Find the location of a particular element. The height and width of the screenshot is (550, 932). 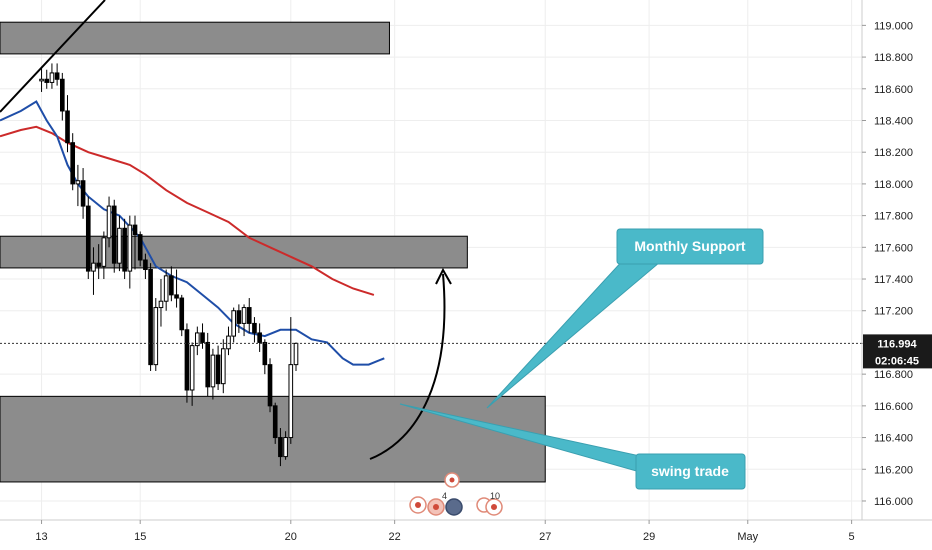

price-tick-label: 116.200 is located at coordinates (893, 470).